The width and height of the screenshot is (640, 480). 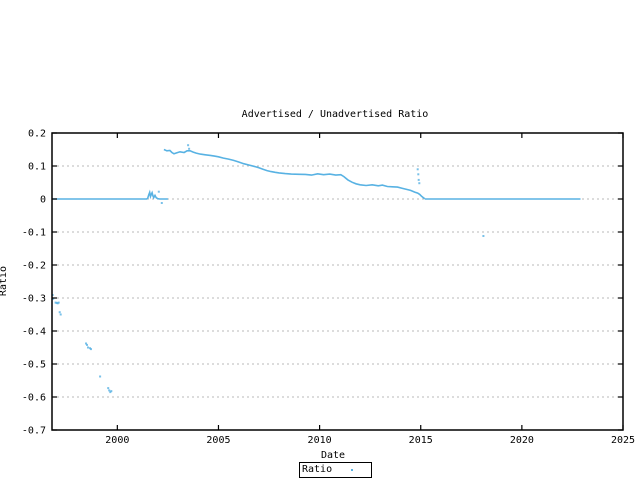 I want to click on x-tick-label: 2010, so click(x=320, y=440).